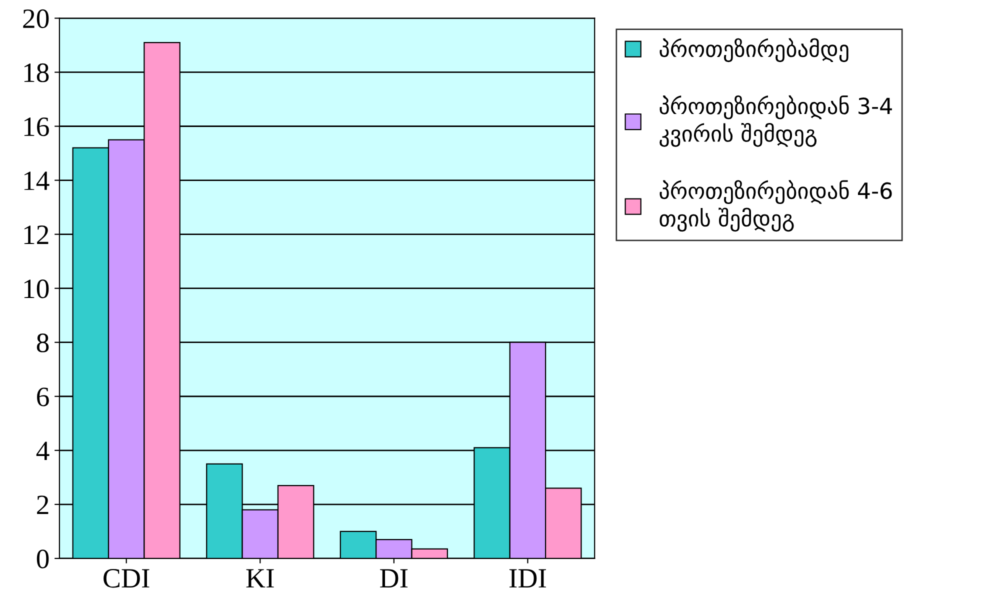  Describe the element at coordinates (776, 206) in the screenshot. I see `legend-label: პროთეზირებიდან 4-6 თვის შემდეგ` at that location.